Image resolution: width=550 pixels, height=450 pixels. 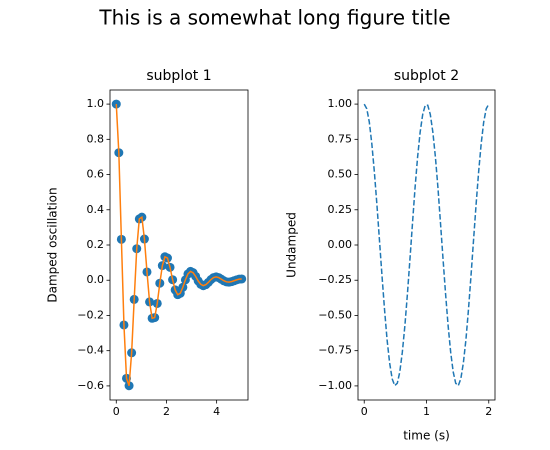 What do you see at coordinates (340, 103) in the screenshot?
I see `y-tick-label: 1.00` at bounding box center [340, 103].